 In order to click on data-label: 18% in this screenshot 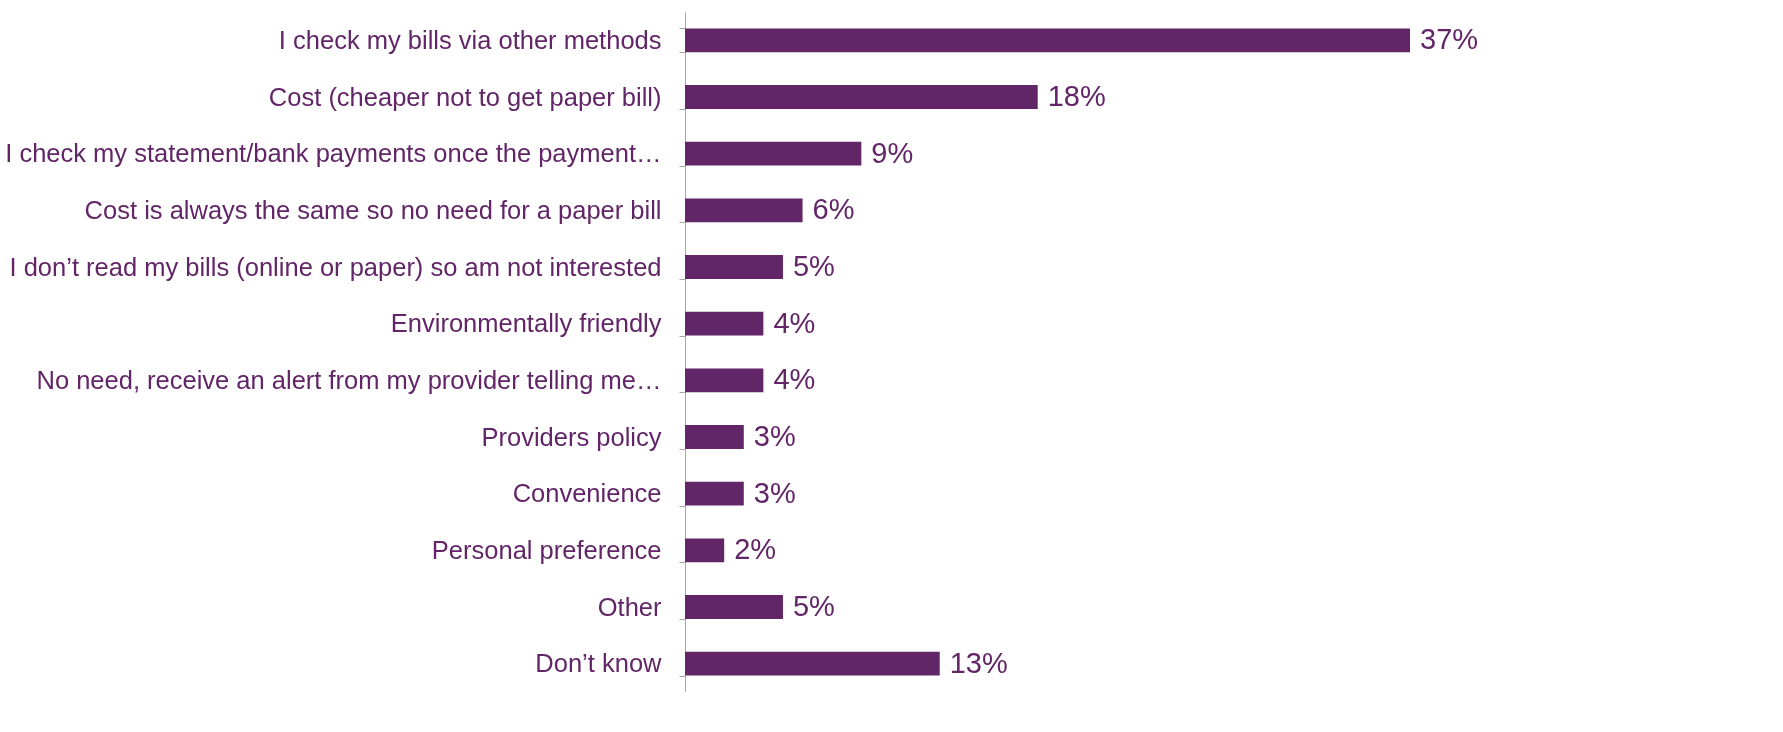, I will do `click(1076, 96)`.